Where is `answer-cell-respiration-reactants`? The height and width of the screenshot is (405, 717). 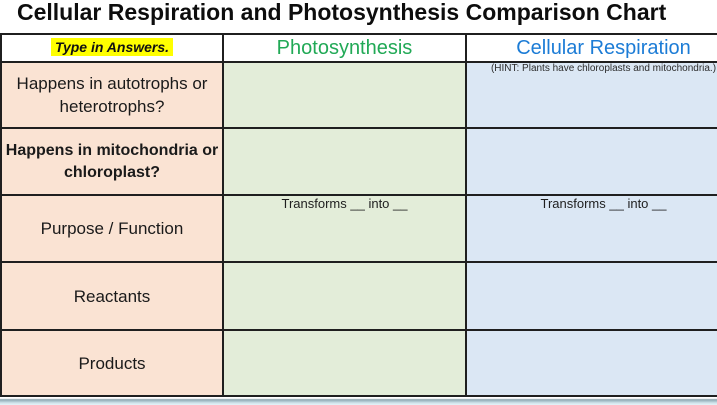
answer-cell-respiration-reactants is located at coordinates (591, 296).